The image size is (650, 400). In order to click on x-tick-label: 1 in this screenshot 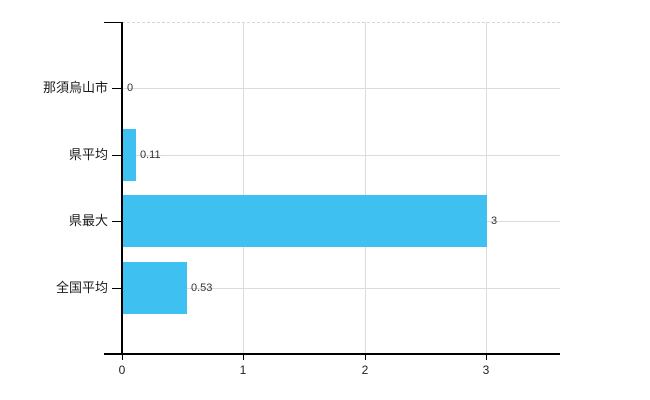, I will do `click(243, 370)`.